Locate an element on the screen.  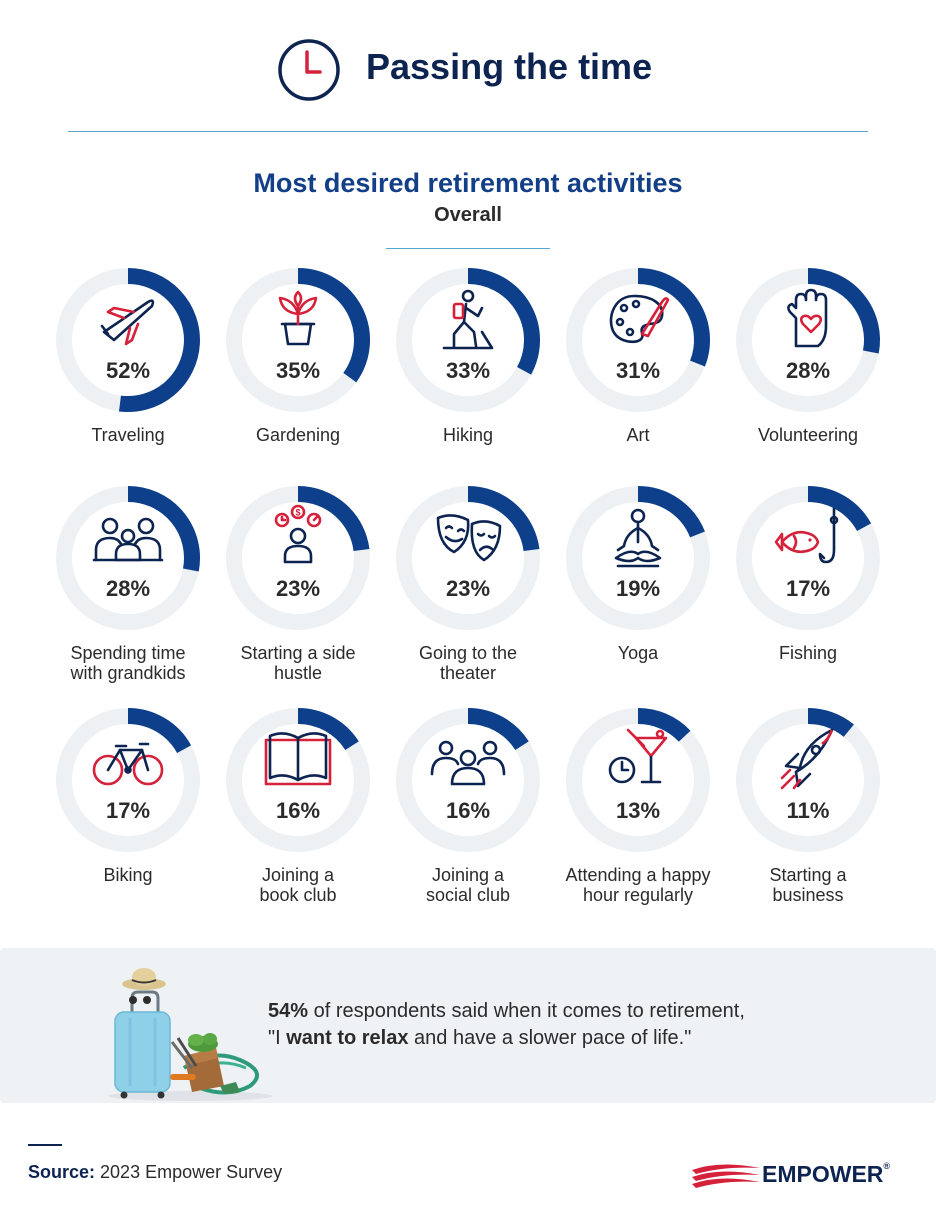
donut-arc-art is located at coordinates (673, 317).